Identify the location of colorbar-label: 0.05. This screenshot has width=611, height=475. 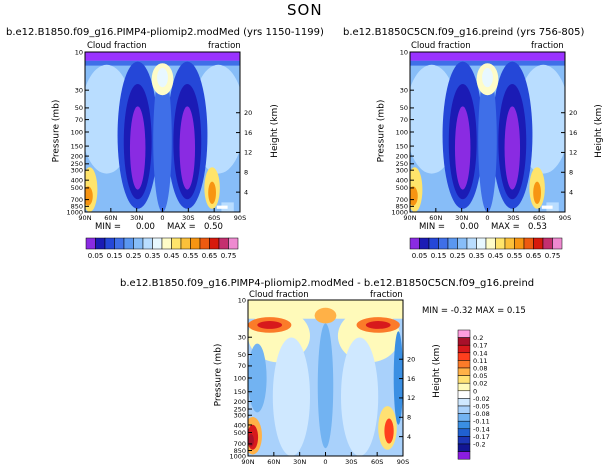
(420, 256).